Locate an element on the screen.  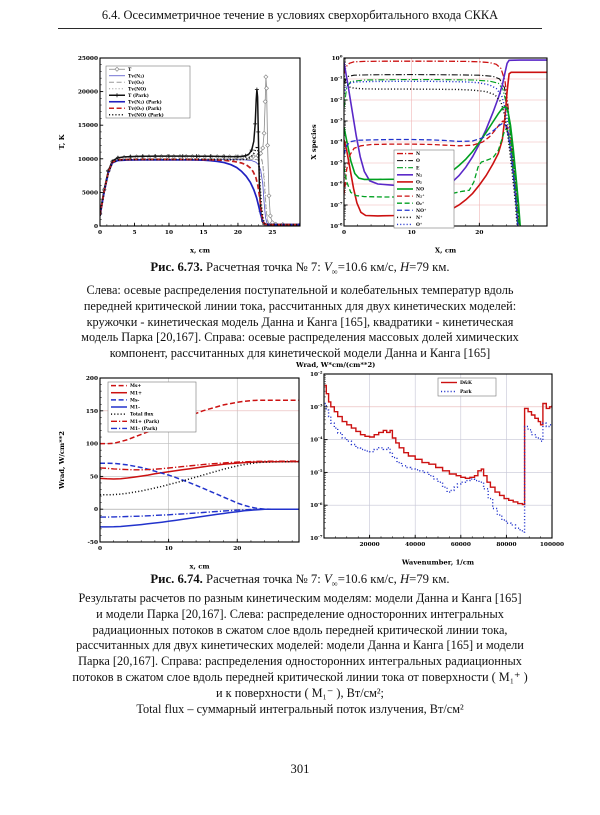
svg-text: -50 is located at coordinates (93, 543).